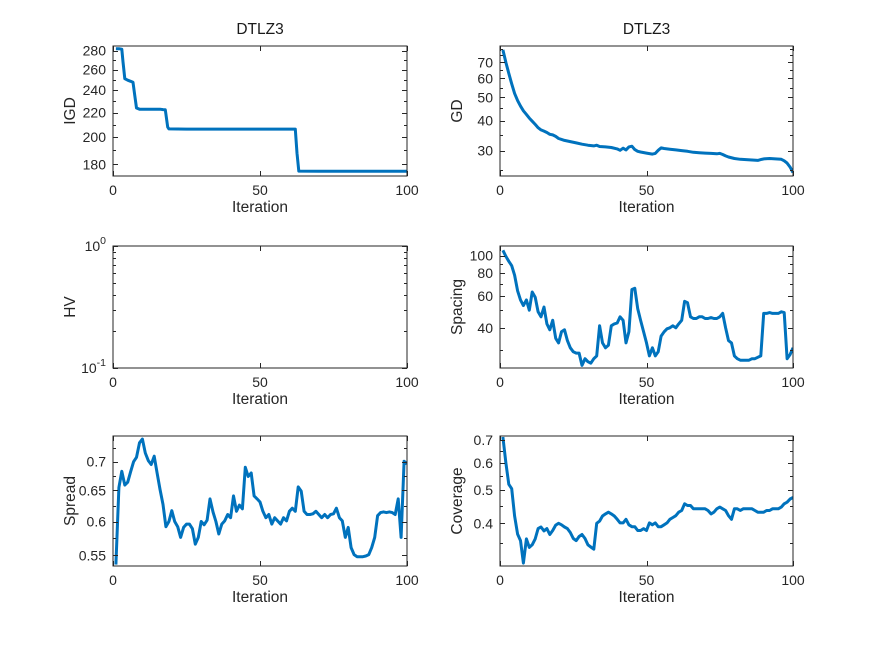  I want to click on y-tick-label: 0.55, so click(92, 555).